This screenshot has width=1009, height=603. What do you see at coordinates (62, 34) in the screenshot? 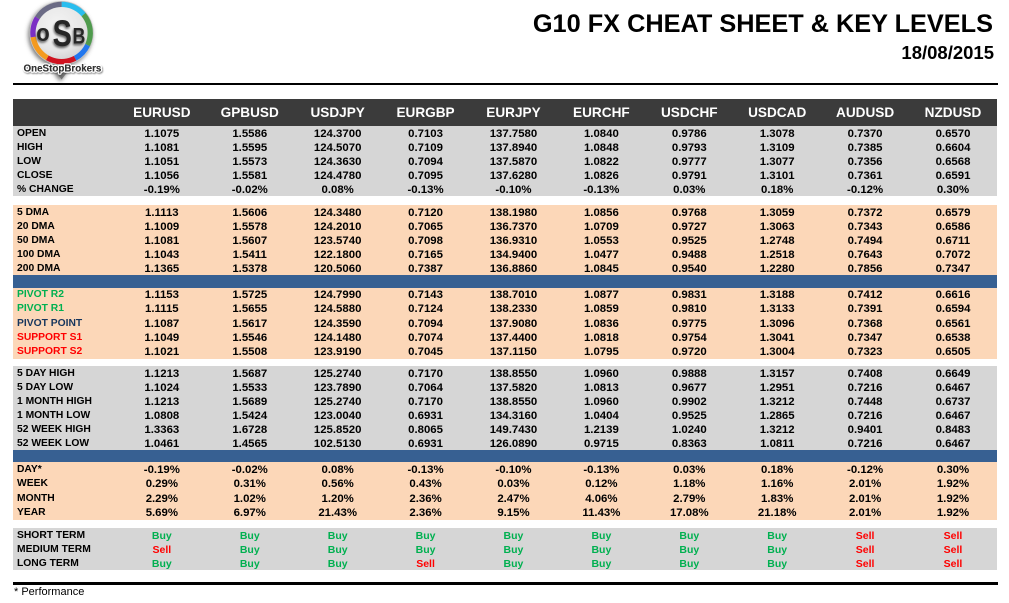
I see `svg-text: S` at bounding box center [62, 34].